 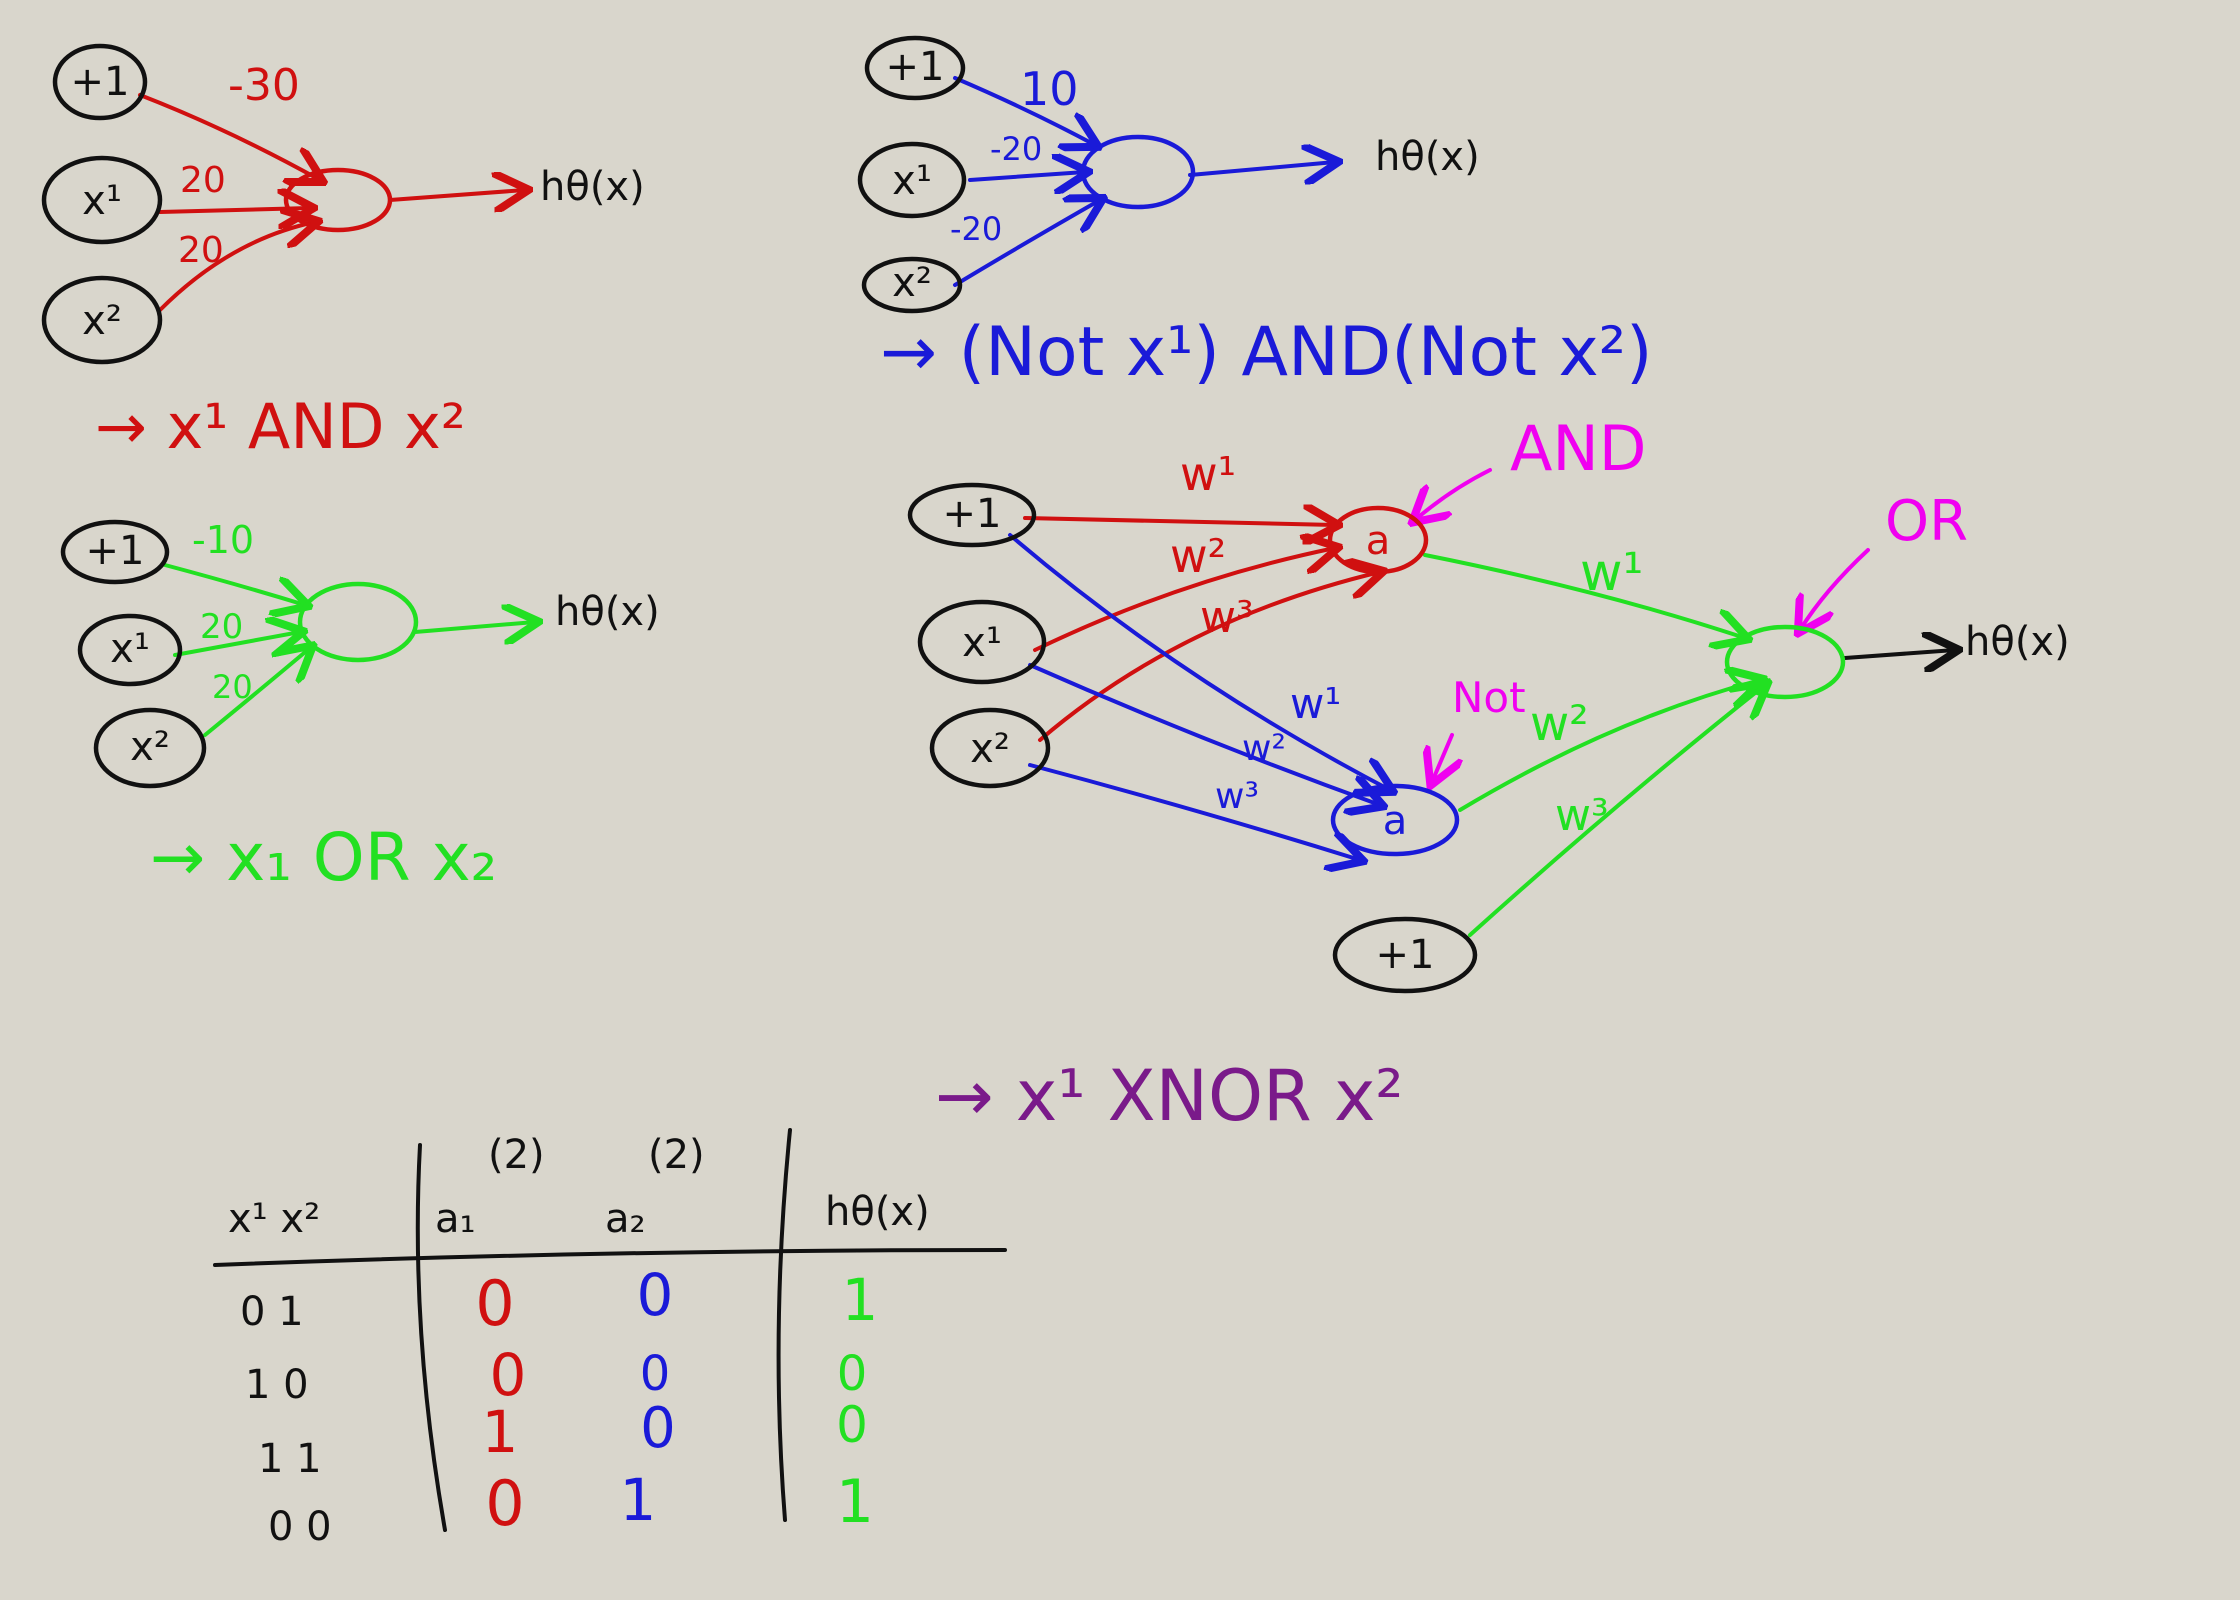 What do you see at coordinates (1209, 657) in the screenshot?
I see `xnor-red-edge-x2` at bounding box center [1209, 657].